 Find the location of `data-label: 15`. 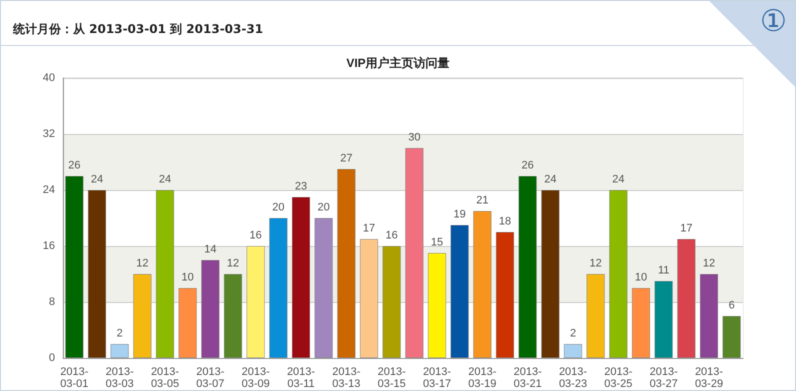

data-label: 15 is located at coordinates (437, 242).